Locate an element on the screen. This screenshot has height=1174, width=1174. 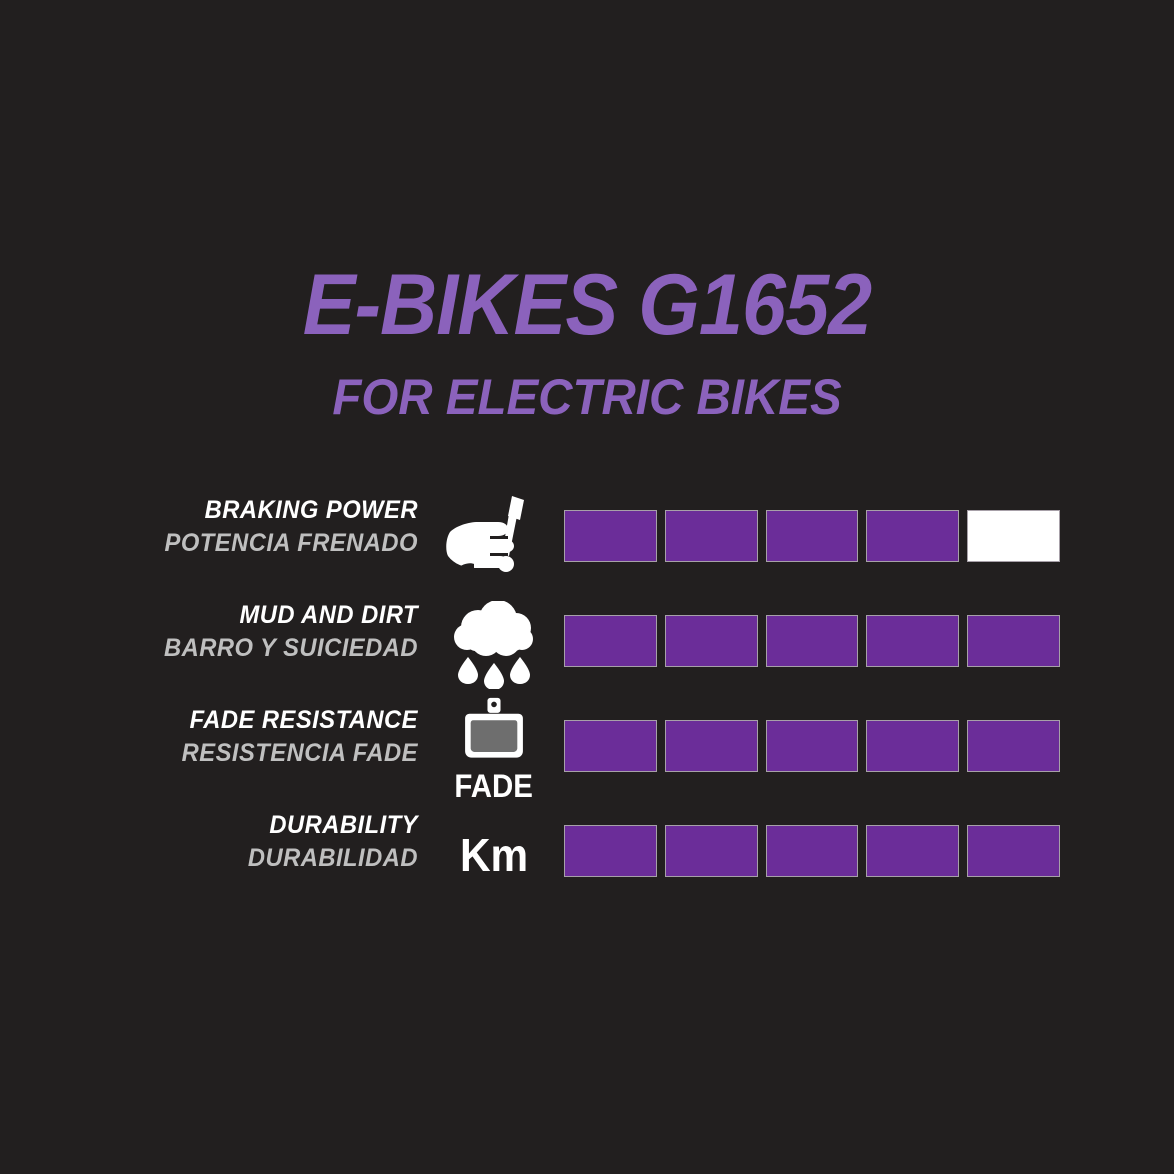
row-label-es: POTENCIA FRENADO is located at coordinates (291, 543).